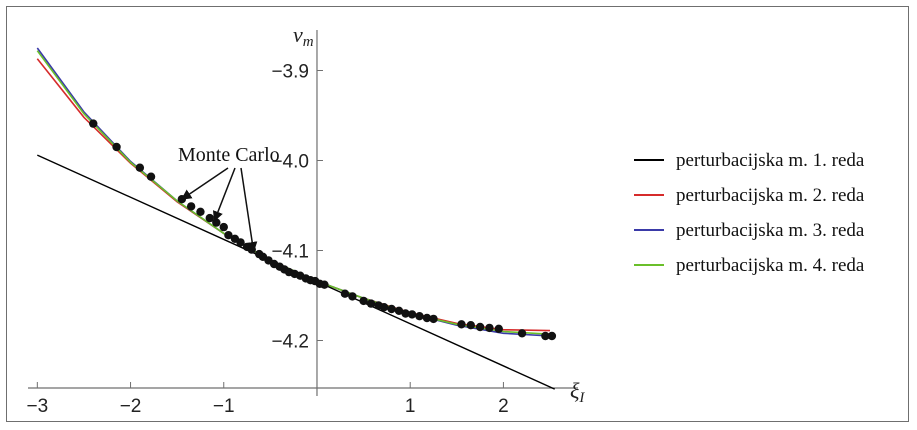  What do you see at coordinates (224, 406) in the screenshot?
I see `x-tick-label: −1` at bounding box center [224, 406].